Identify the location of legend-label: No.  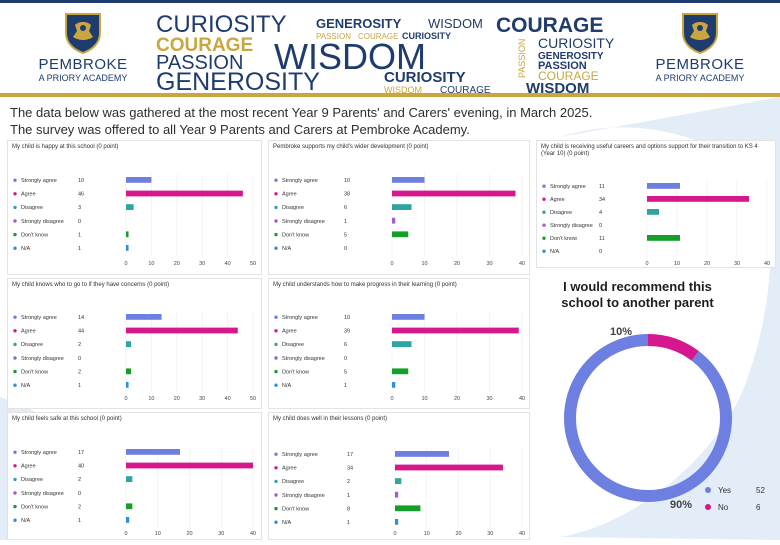
(723, 507).